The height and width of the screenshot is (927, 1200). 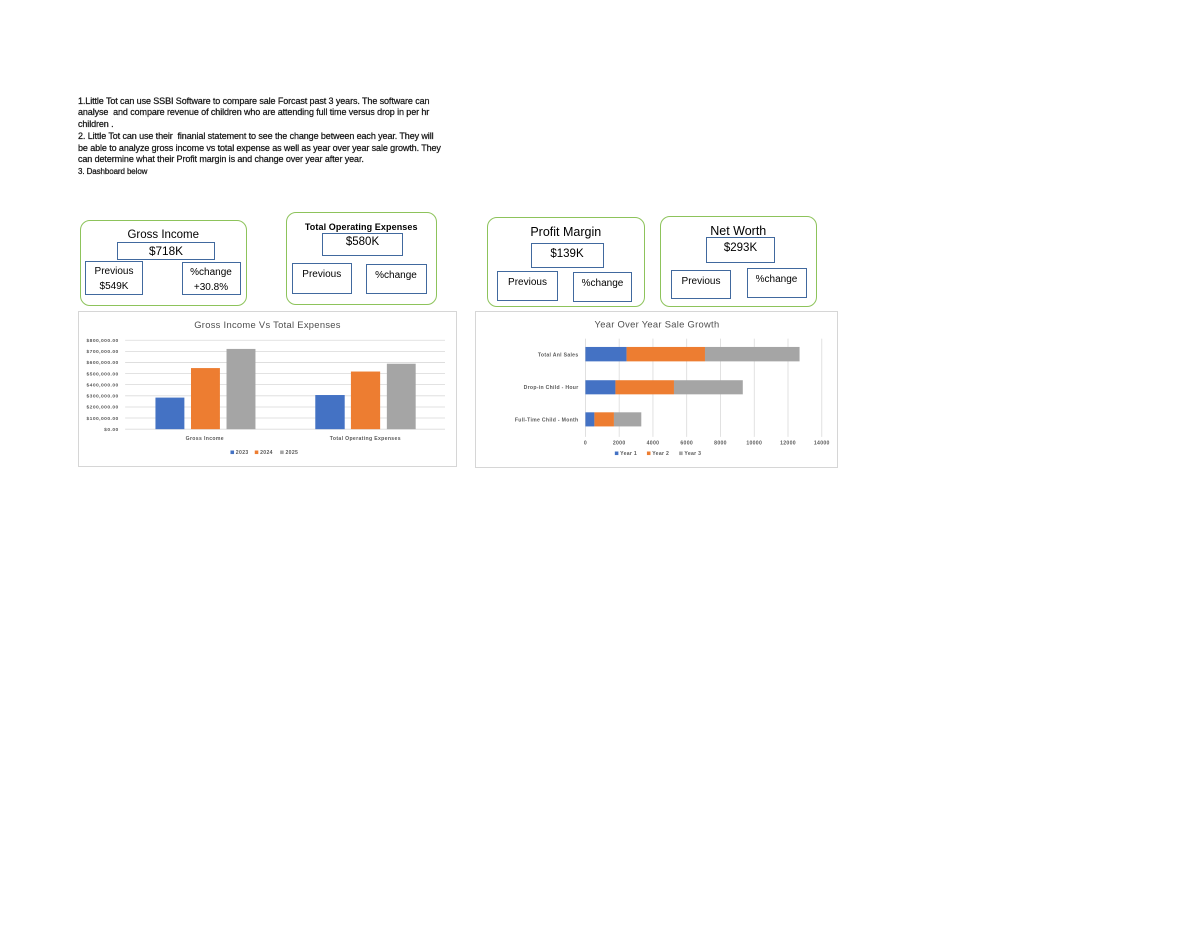 What do you see at coordinates (720, 443) in the screenshot?
I see `svg-text: 8000` at bounding box center [720, 443].